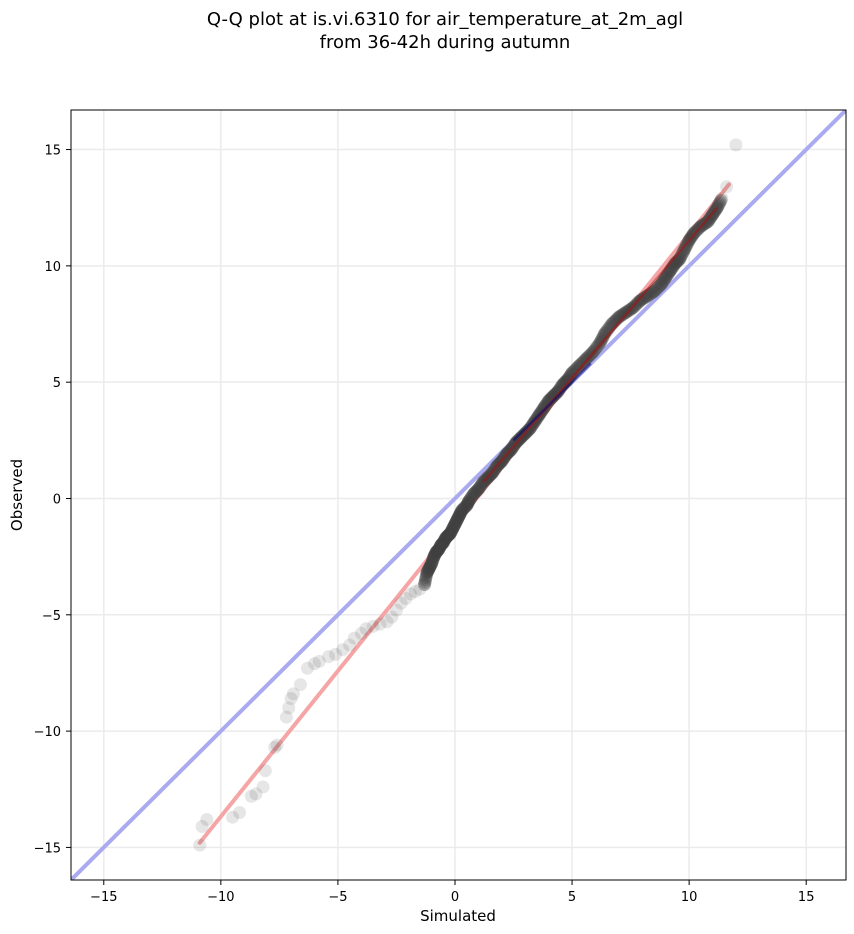 The image size is (854, 934). Describe the element at coordinates (17, 495) in the screenshot. I see `y-axis-label: Observed` at that location.